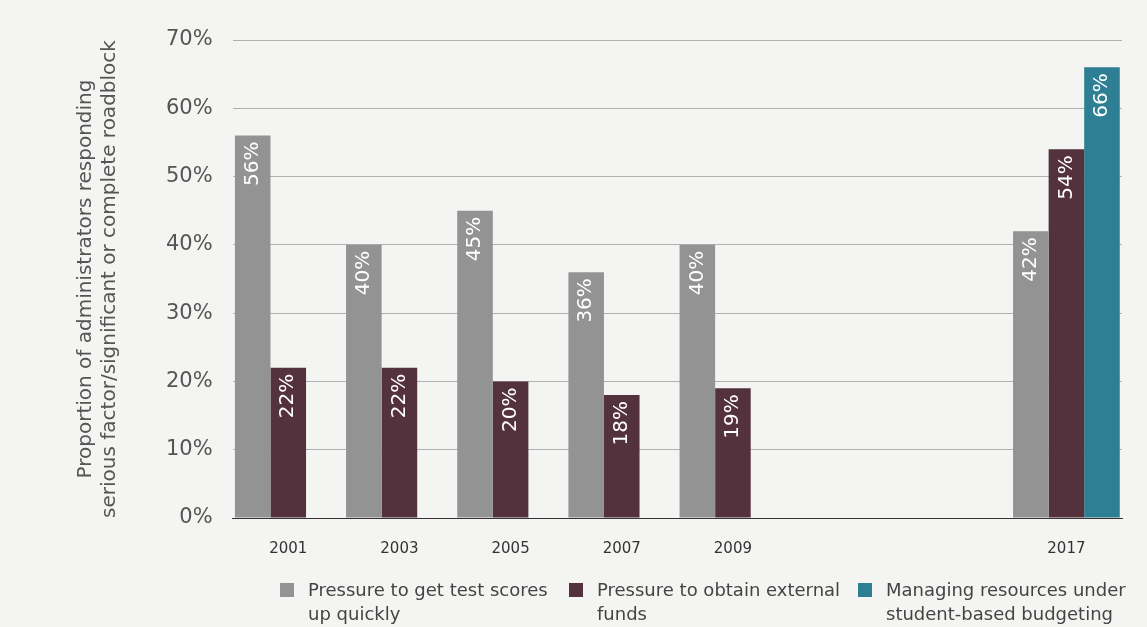 This screenshot has width=1147, height=627. Describe the element at coordinates (189, 243) in the screenshot. I see `y-tick-label: 40%` at that location.